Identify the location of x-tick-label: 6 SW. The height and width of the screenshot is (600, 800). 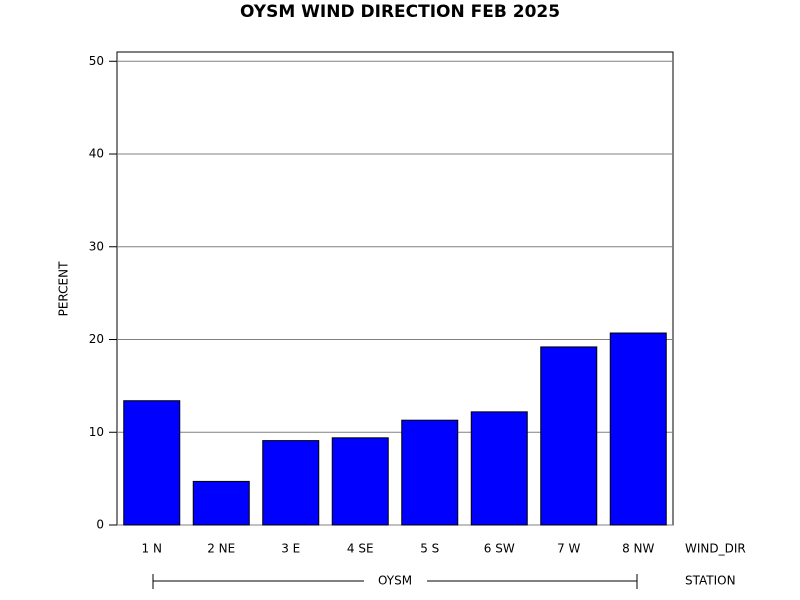
(499, 549).